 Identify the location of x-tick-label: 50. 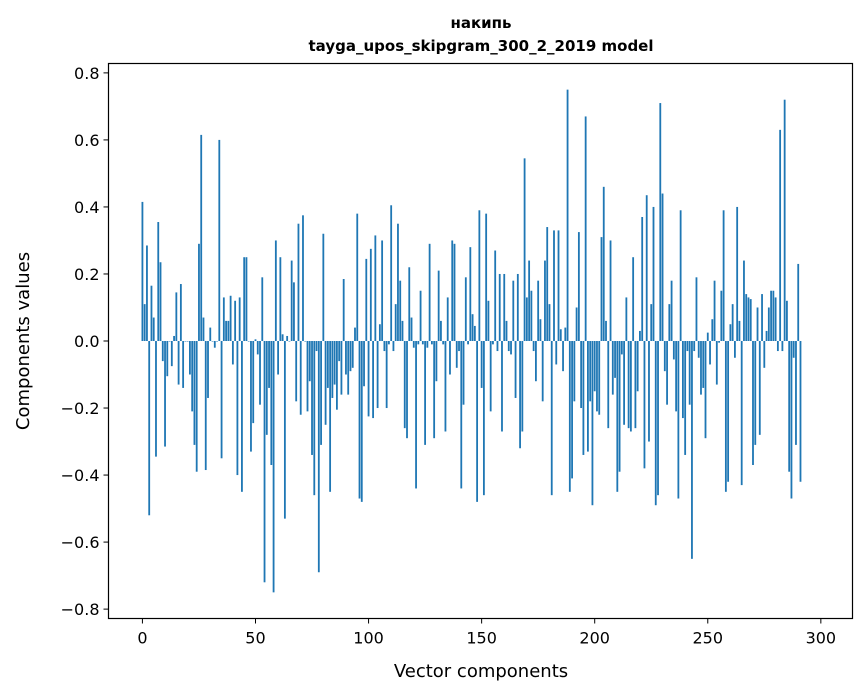
(255, 638).